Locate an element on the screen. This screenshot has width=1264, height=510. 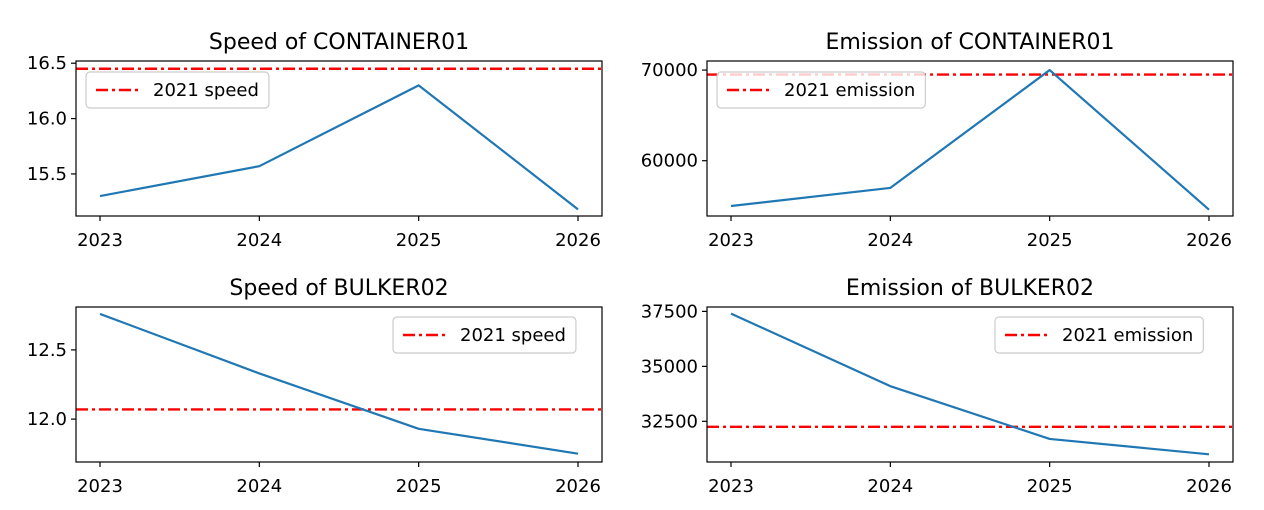
y-tick-label: 16.0 is located at coordinates (47, 119).